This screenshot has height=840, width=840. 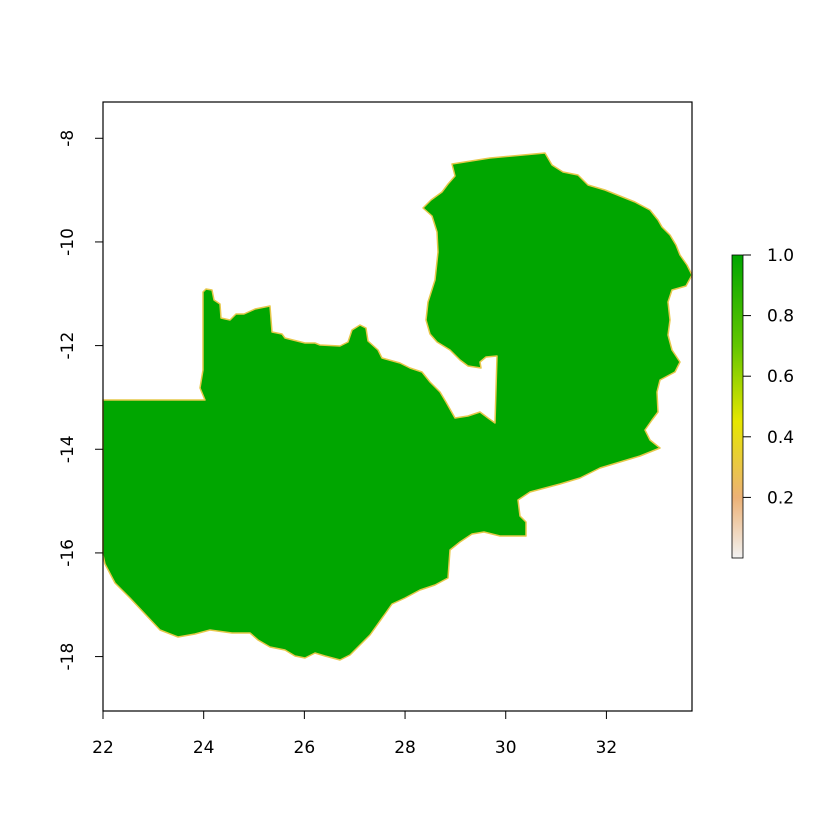 I want to click on legend-tick-label: 0.8, so click(x=780, y=317).